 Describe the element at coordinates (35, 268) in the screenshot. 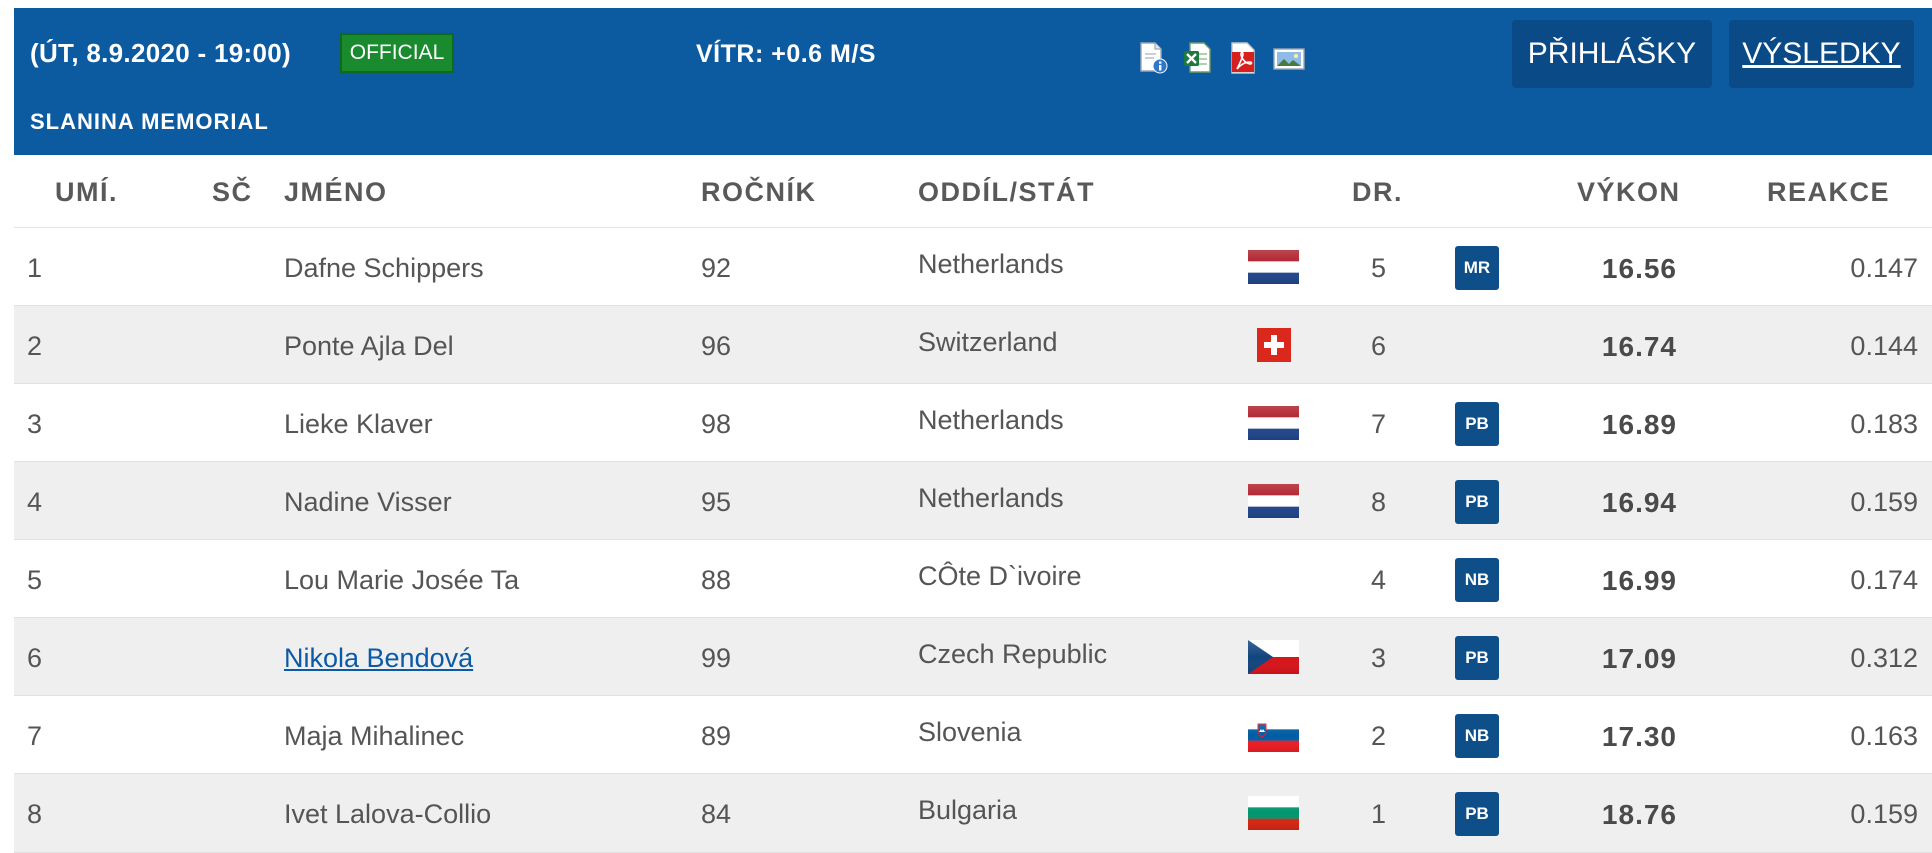

I see `rank-cell: 1` at that location.